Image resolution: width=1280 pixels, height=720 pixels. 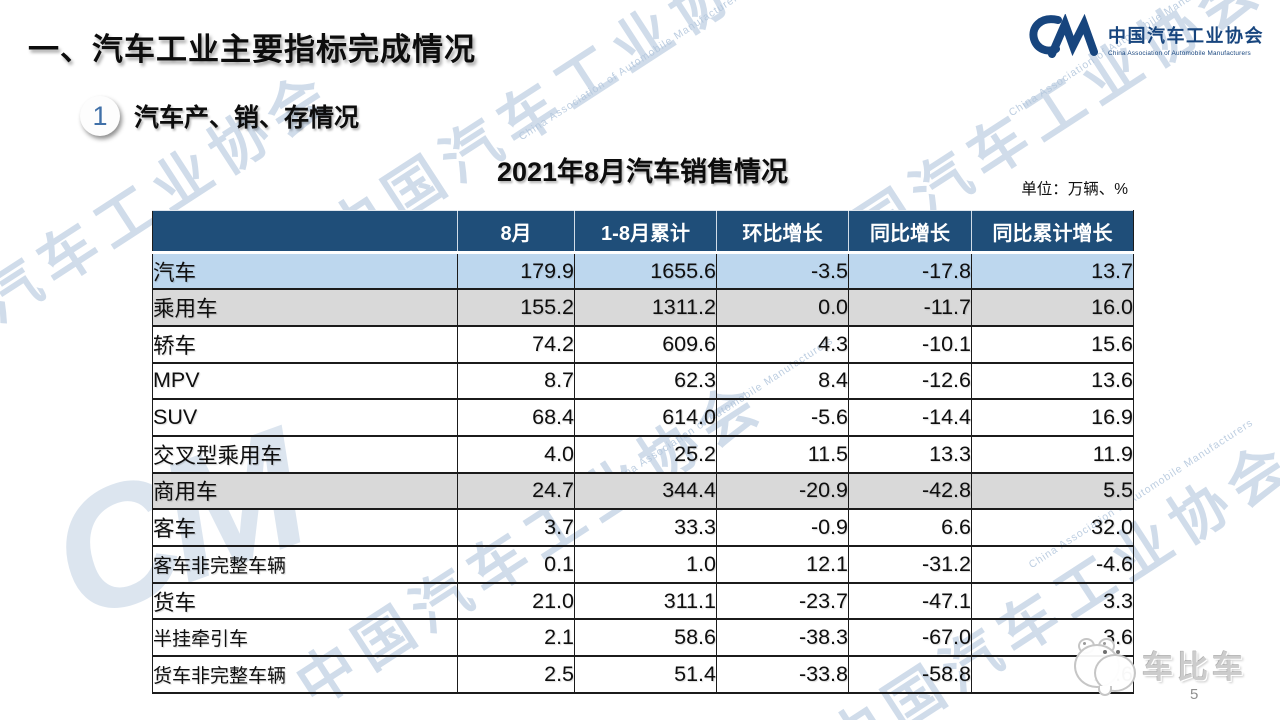 What do you see at coordinates (910, 343) in the screenshot?
I see `cell-value: -10.1` at bounding box center [910, 343].